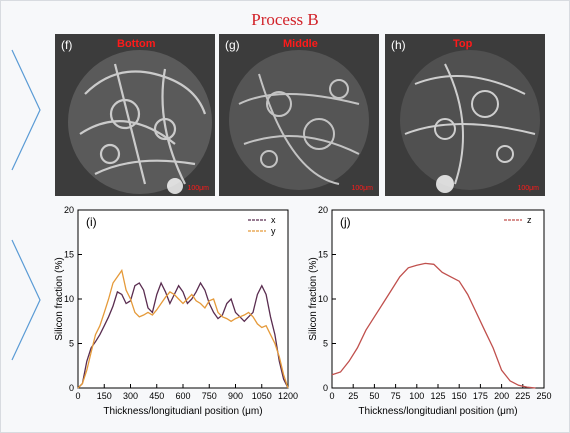  Describe the element at coordinates (345, 222) in the screenshot. I see `chart-panel-label: (j)` at that location.